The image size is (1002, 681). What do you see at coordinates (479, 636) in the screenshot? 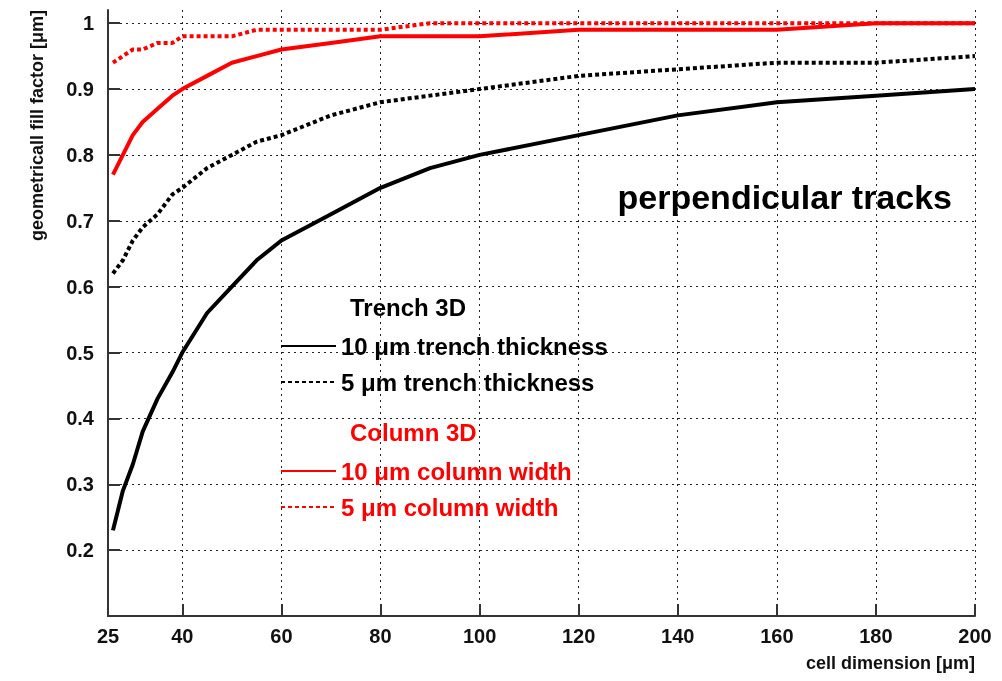
I see `x-tick-label: 100` at bounding box center [479, 636].